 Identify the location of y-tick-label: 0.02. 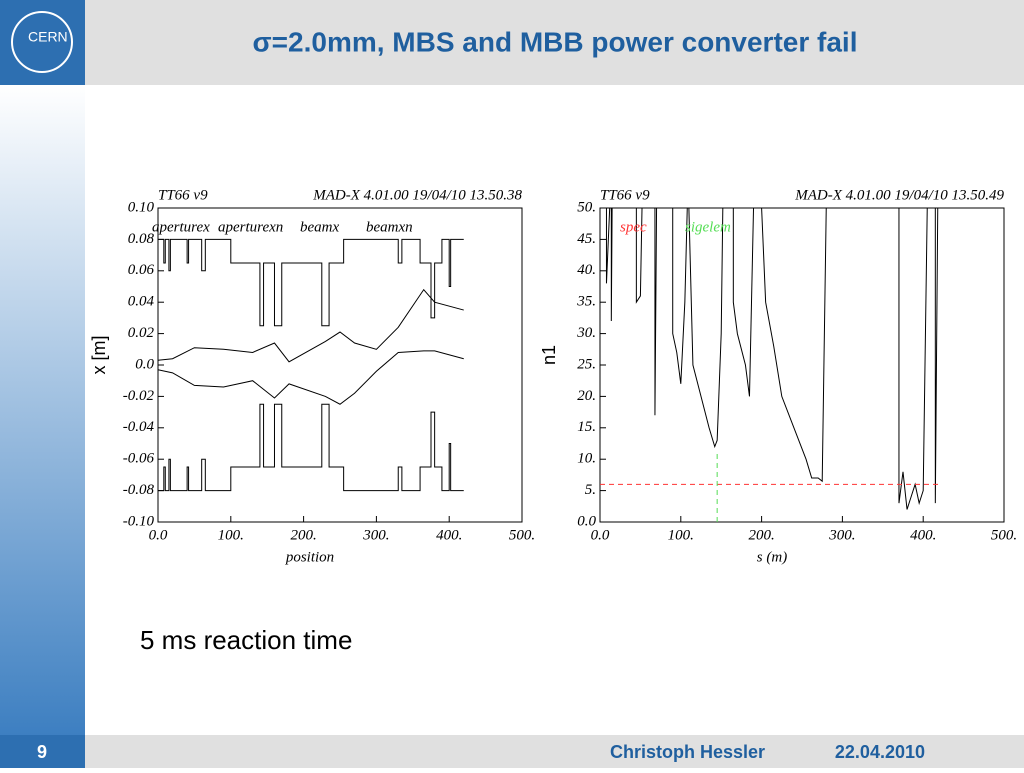
(141, 333).